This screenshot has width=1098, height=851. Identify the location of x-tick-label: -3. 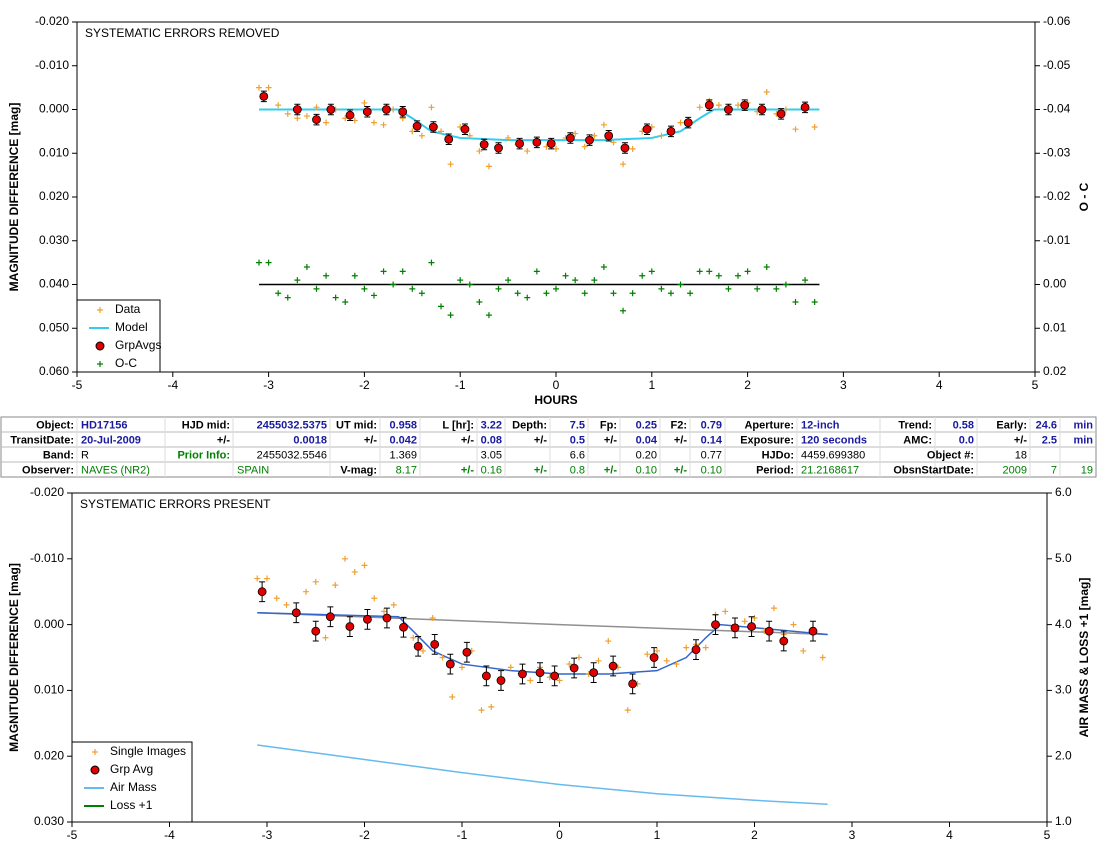
(267, 835).